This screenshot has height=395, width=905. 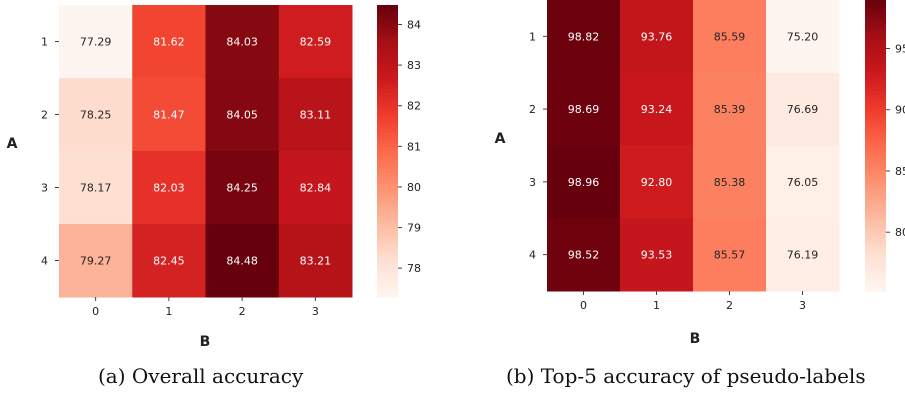 I want to click on colorbar-tick-label: 80, so click(x=900, y=232).